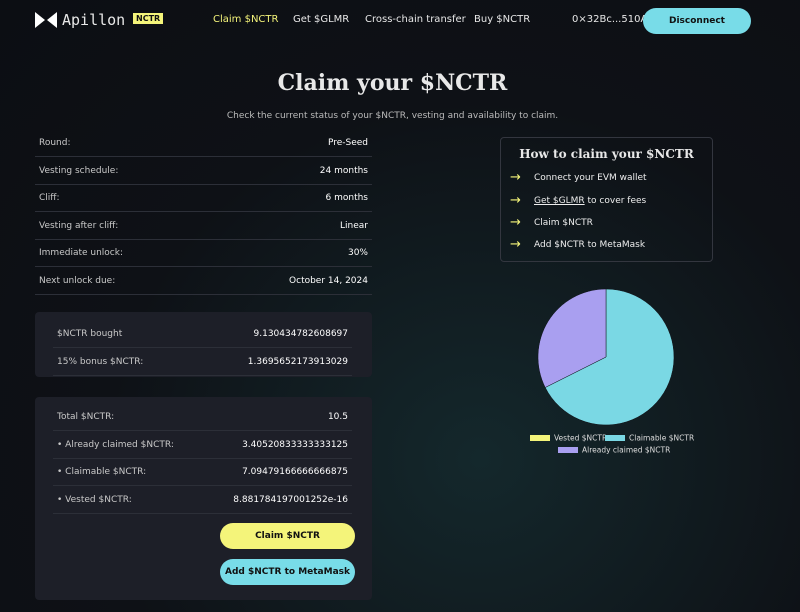 The width and height of the screenshot is (800, 612). Describe the element at coordinates (295, 472) in the screenshot. I see `row-value: 7.09479166666666875` at that location.